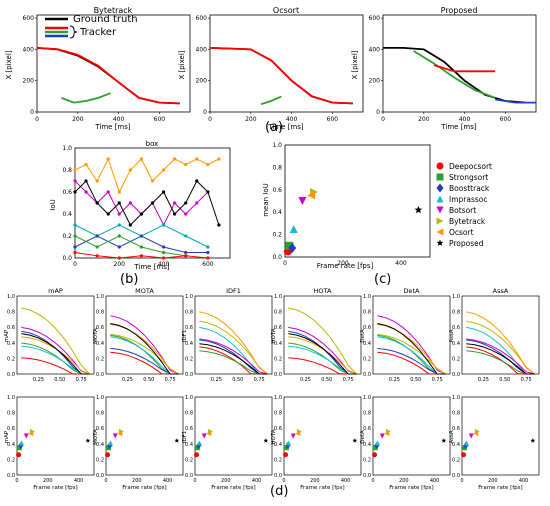  I want to click on metric-ylabel: IDF1, so click(185, 336).